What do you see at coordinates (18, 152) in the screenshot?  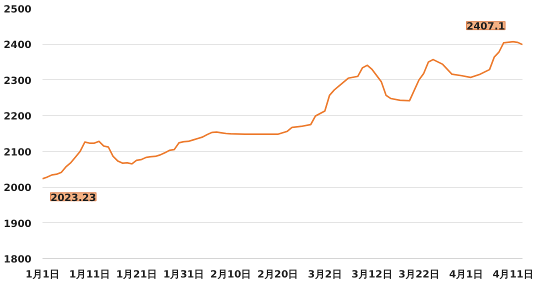 I see `y-tick-label: 2100` at bounding box center [18, 152].